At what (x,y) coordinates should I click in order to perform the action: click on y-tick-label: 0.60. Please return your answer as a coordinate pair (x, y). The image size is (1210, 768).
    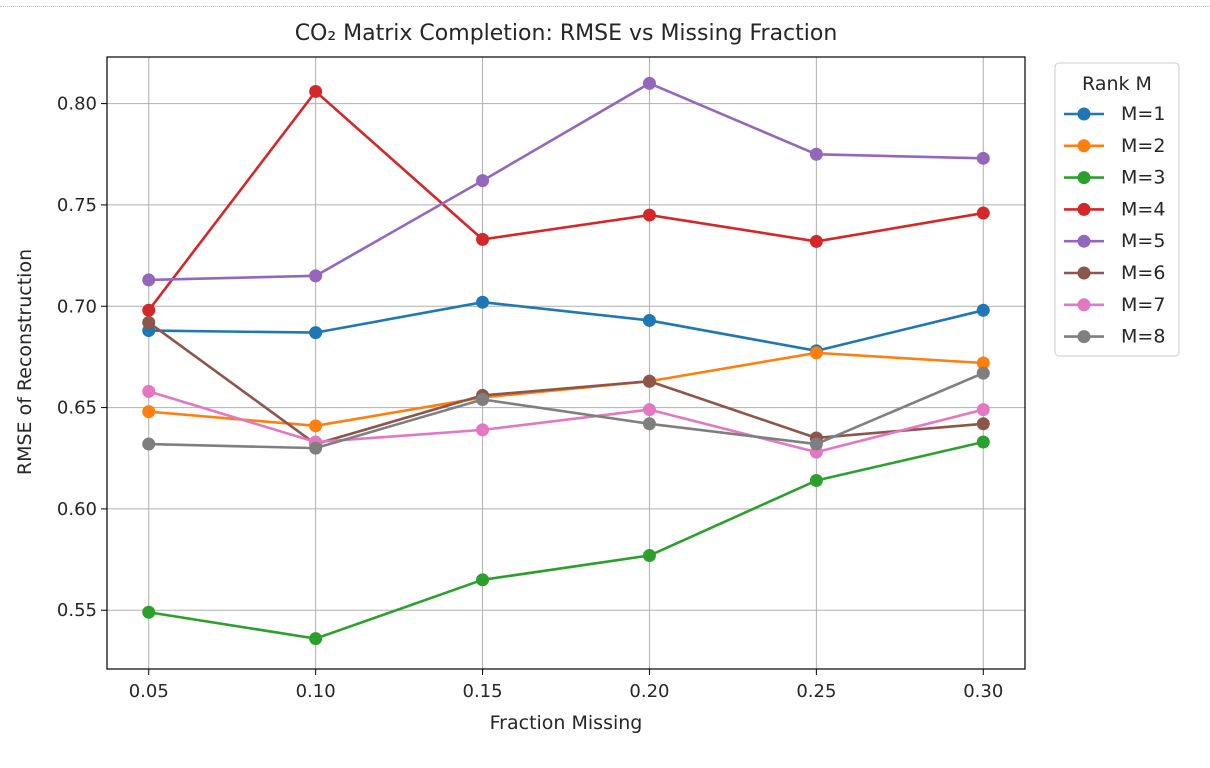
    Looking at the image, I should click on (77, 509).